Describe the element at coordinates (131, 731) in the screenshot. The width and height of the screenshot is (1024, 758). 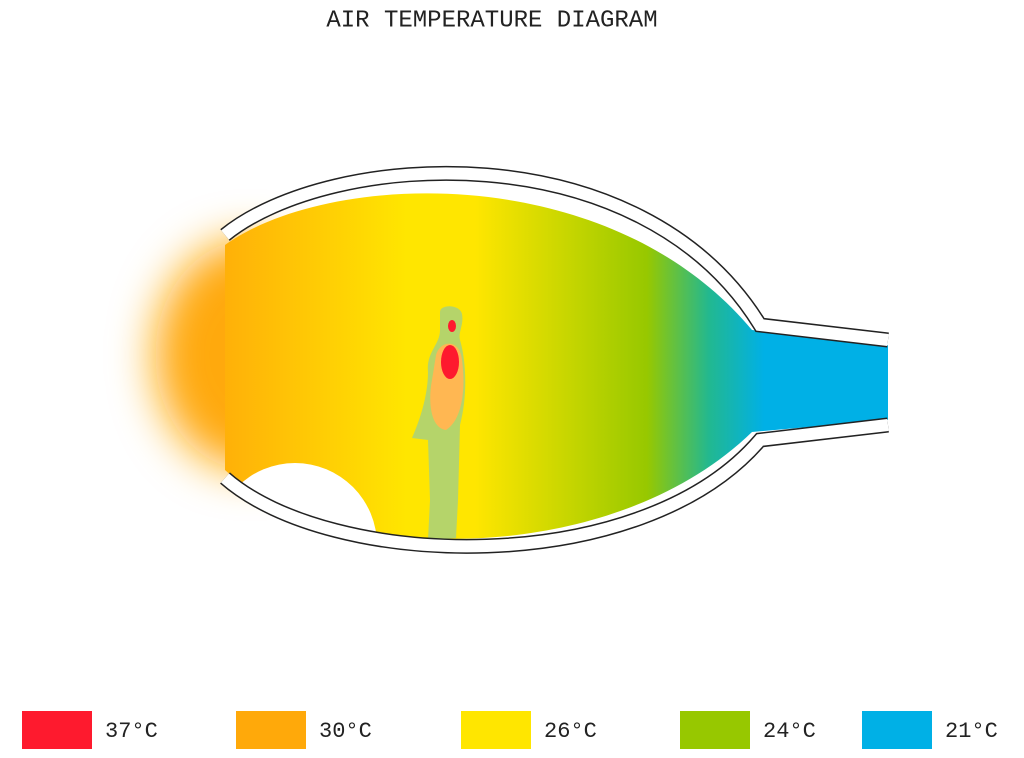
I see `legend-label: 37°C` at that location.